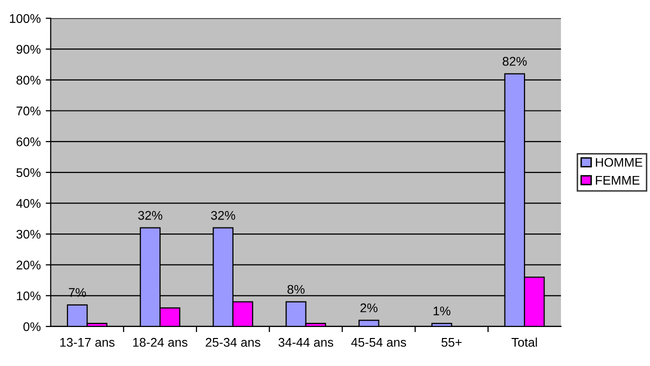  I want to click on x-tick-label: 55+, so click(452, 342).